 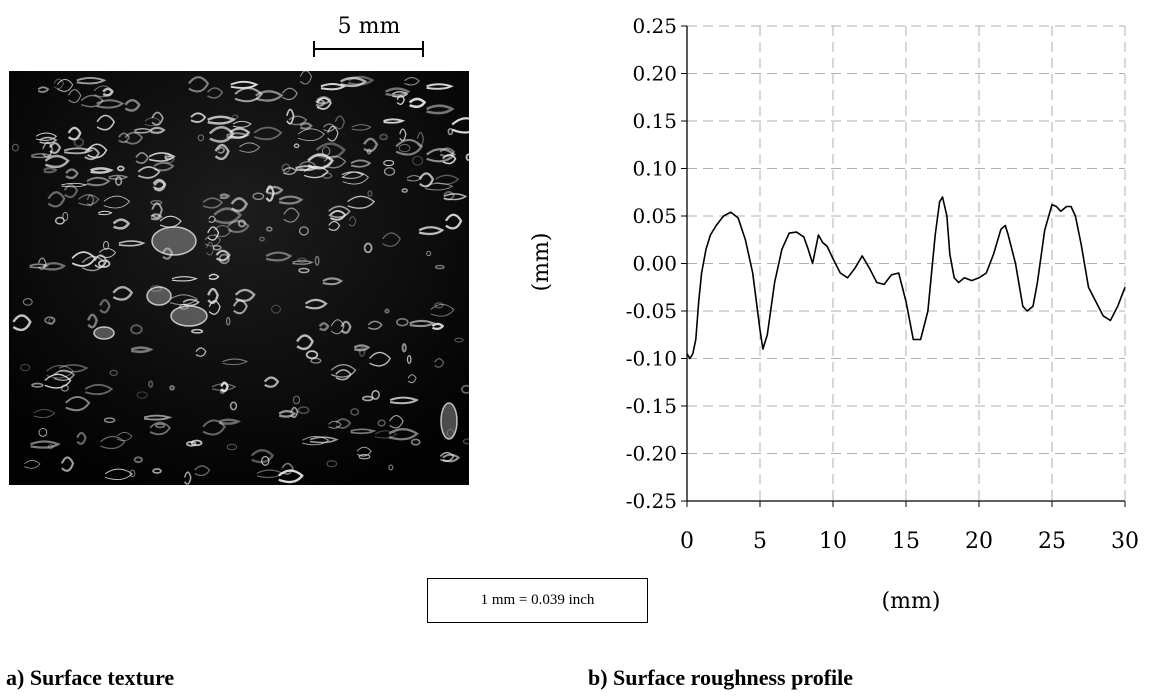 What do you see at coordinates (541, 262) in the screenshot?
I see `y-axis-label: (mm)` at bounding box center [541, 262].